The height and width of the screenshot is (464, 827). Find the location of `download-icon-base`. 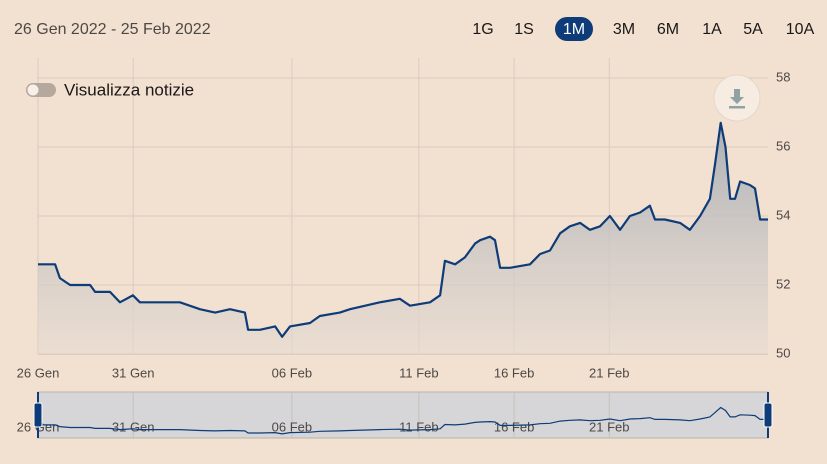

download-icon-base is located at coordinates (737, 107).